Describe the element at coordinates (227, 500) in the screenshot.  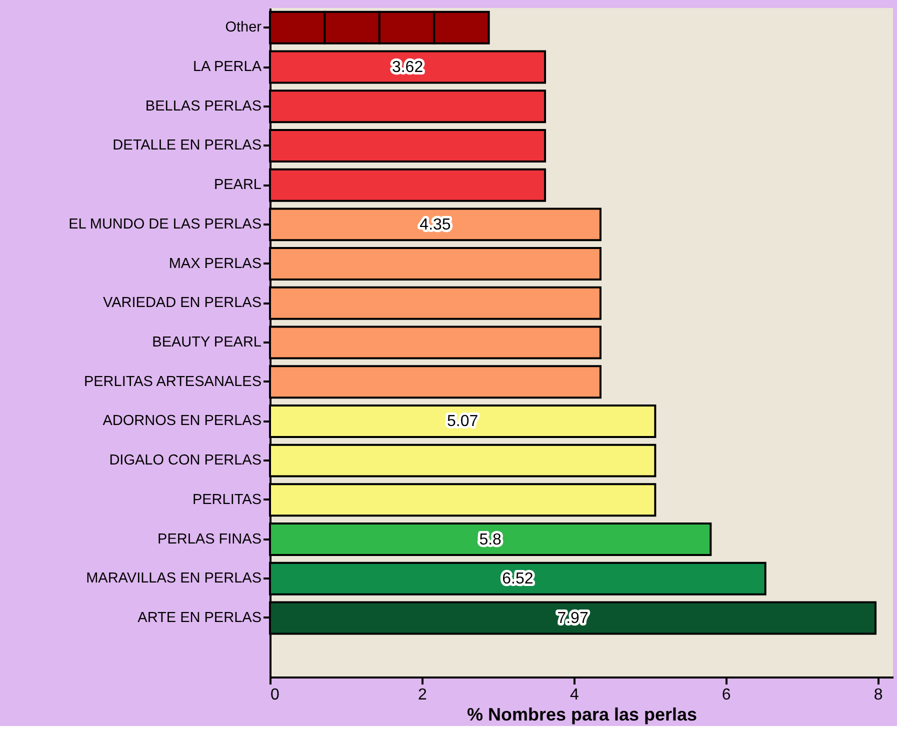
I see `y-tick-label: PERLITAS` at that location.